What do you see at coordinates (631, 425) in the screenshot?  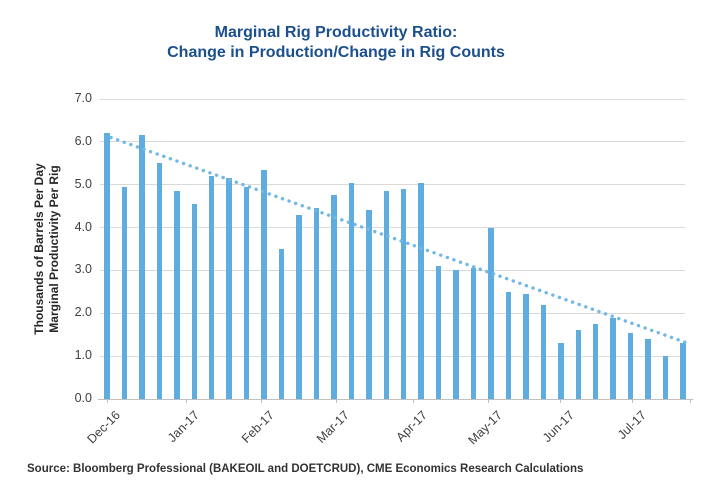 I see `x-axis-tick-label: Jul-17` at bounding box center [631, 425].